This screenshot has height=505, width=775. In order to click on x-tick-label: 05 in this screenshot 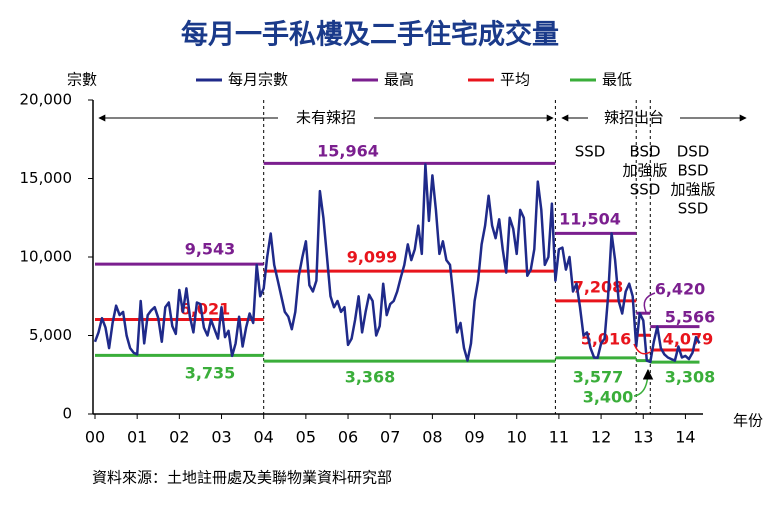, I will do `click(306, 437)`.